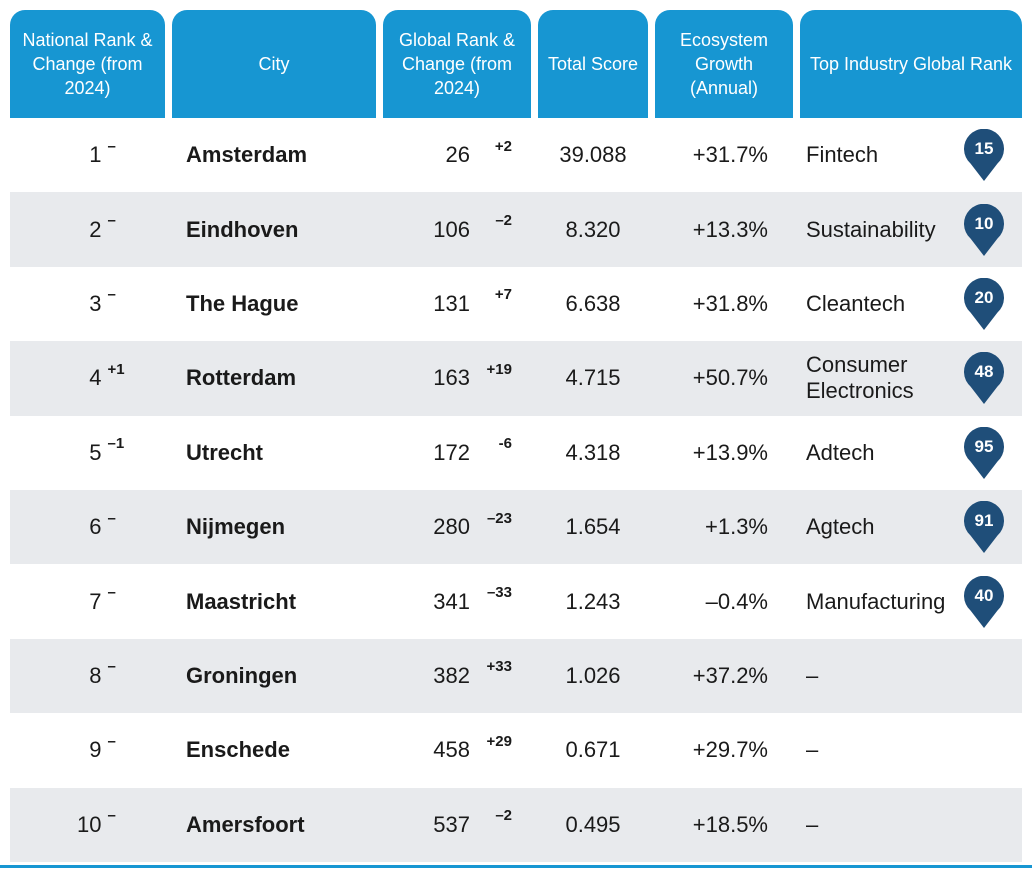 This screenshot has width=1032, height=872. Describe the element at coordinates (984, 149) in the screenshot. I see `industry-rank-value: 15` at that location.